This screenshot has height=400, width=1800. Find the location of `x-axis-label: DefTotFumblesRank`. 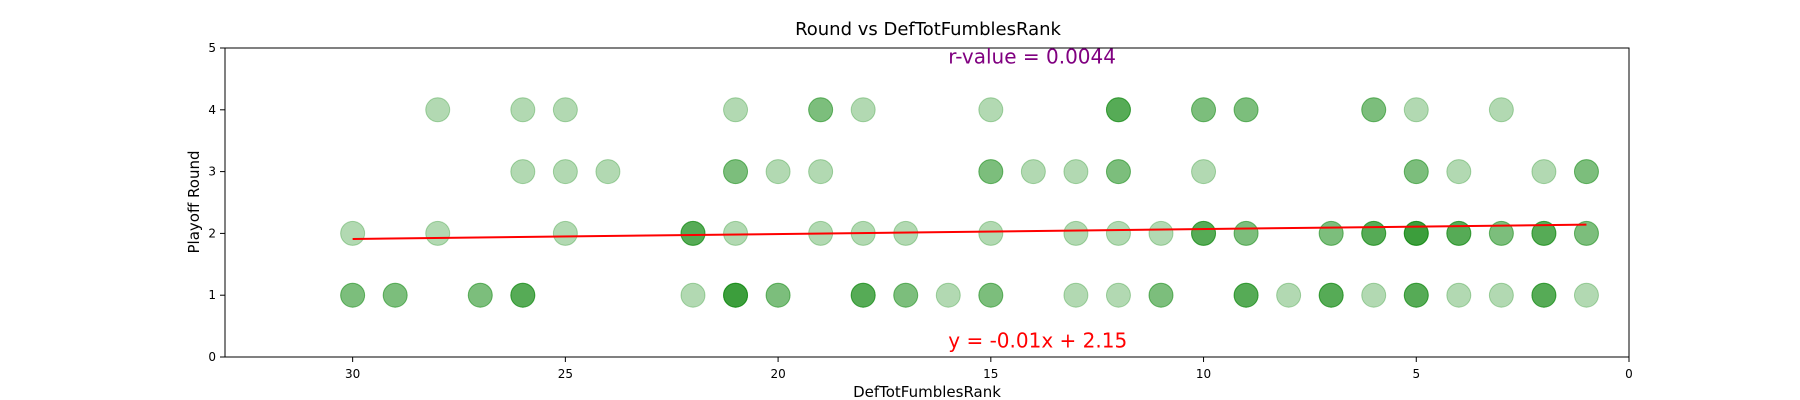

x-axis-label: DefTotFumblesRank is located at coordinates (927, 391).